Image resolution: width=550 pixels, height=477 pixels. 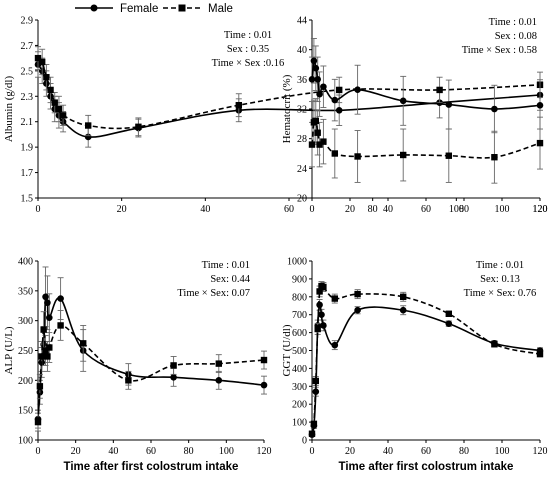 What do you see at coordinates (25, 351) in the screenshot?
I see `alp-ytick-label: 250` at bounding box center [25, 351].